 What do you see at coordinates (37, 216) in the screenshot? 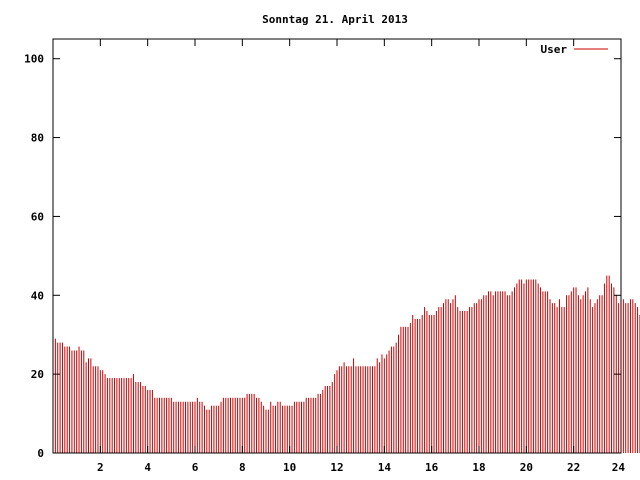
I see `y-tick-label: 60` at bounding box center [37, 216].